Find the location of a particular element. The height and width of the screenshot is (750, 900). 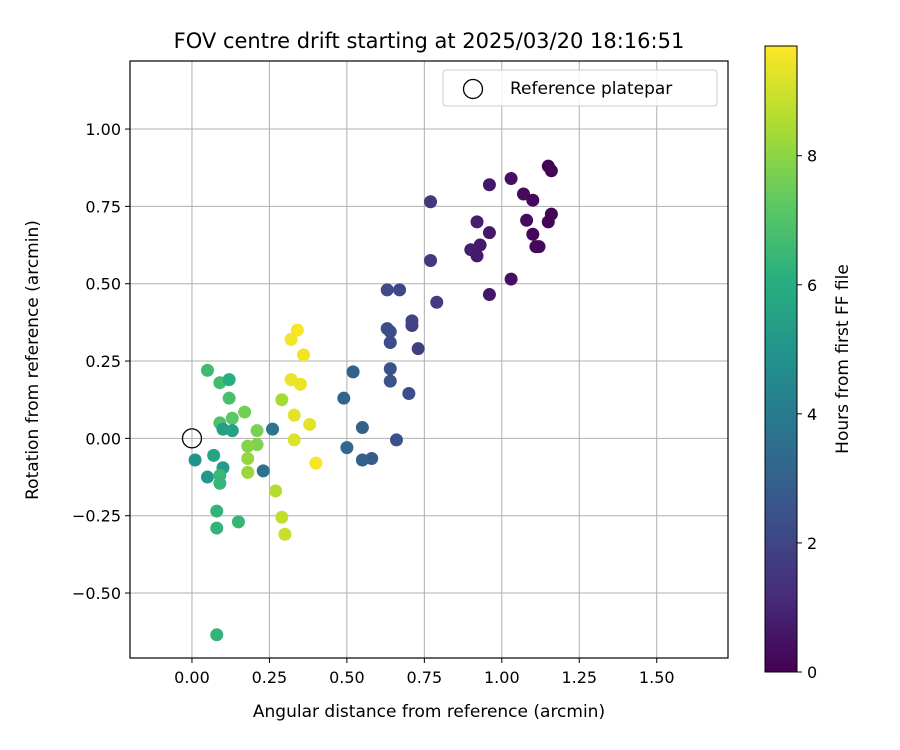

x-axis-ticks: 0.00 0.25 0.50 0.75 1.00 1.25 1.50 is located at coordinates (424, 672).